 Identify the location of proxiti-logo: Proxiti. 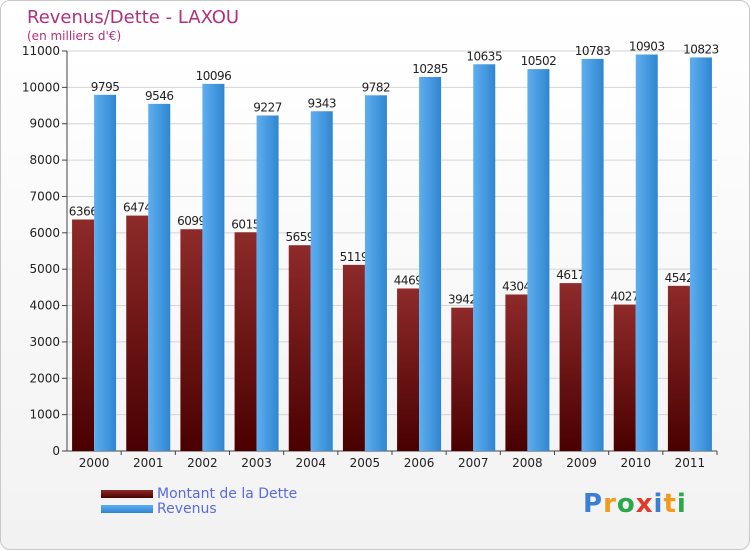
(635, 504).